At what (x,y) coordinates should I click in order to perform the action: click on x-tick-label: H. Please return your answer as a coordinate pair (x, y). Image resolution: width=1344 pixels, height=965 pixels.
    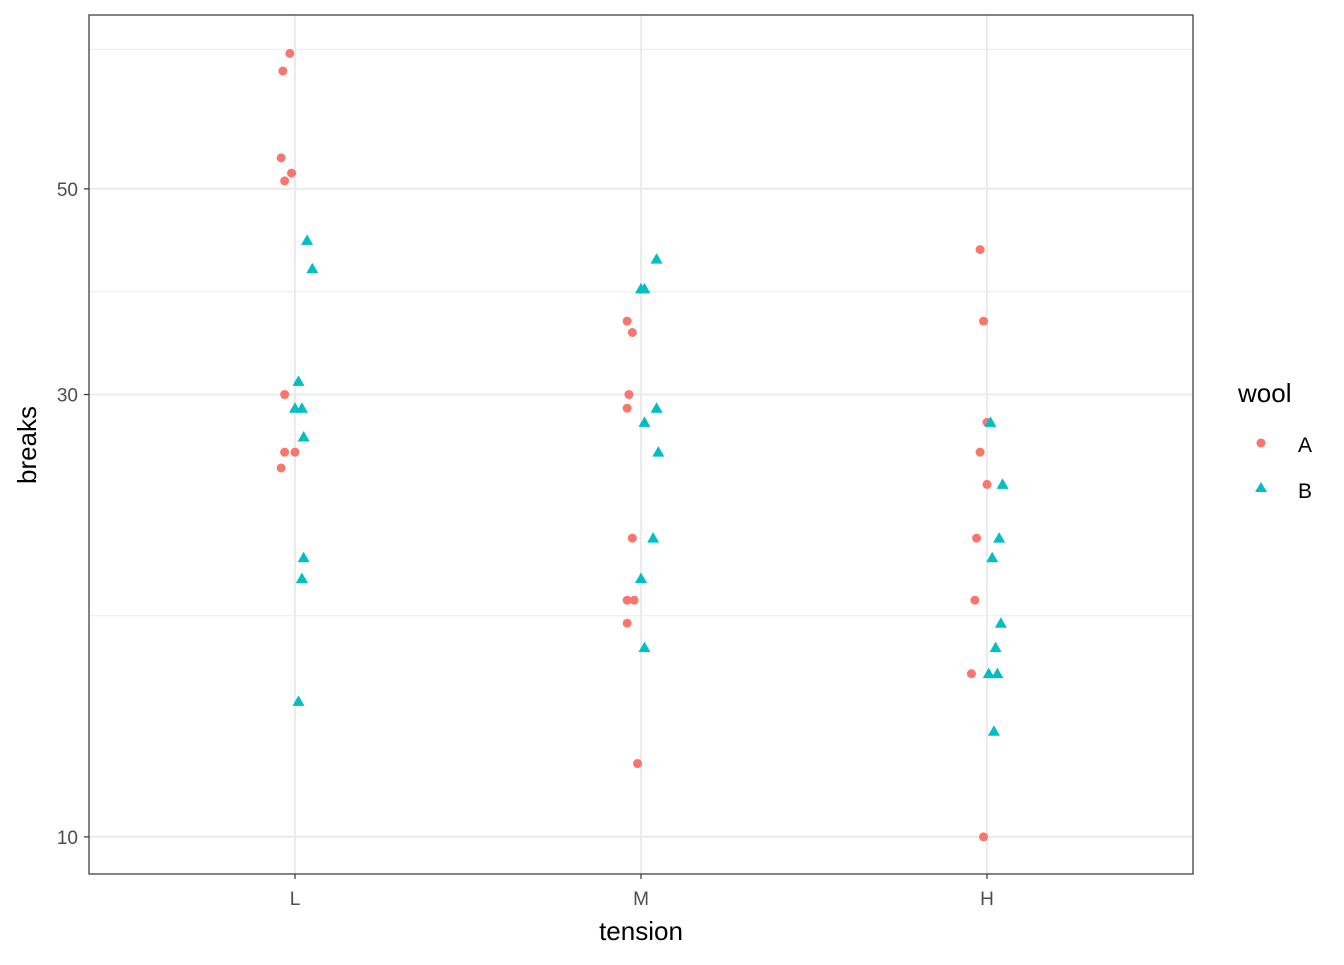
    Looking at the image, I should click on (987, 899).